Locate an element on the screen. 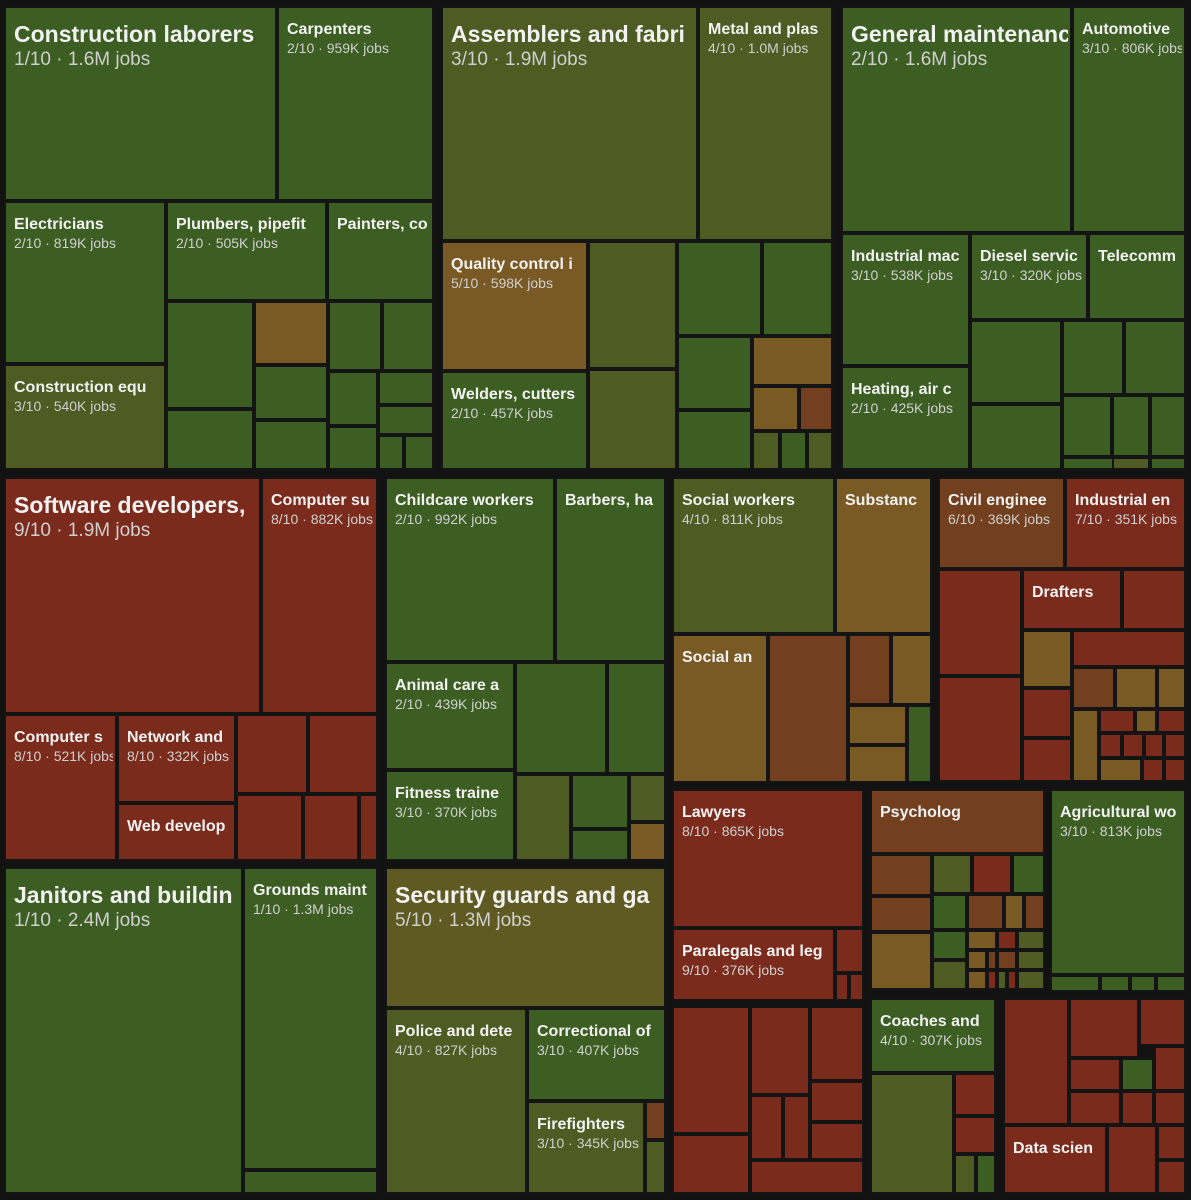  occupation-stat: 6/10 · 369K jobs is located at coordinates (999, 519).